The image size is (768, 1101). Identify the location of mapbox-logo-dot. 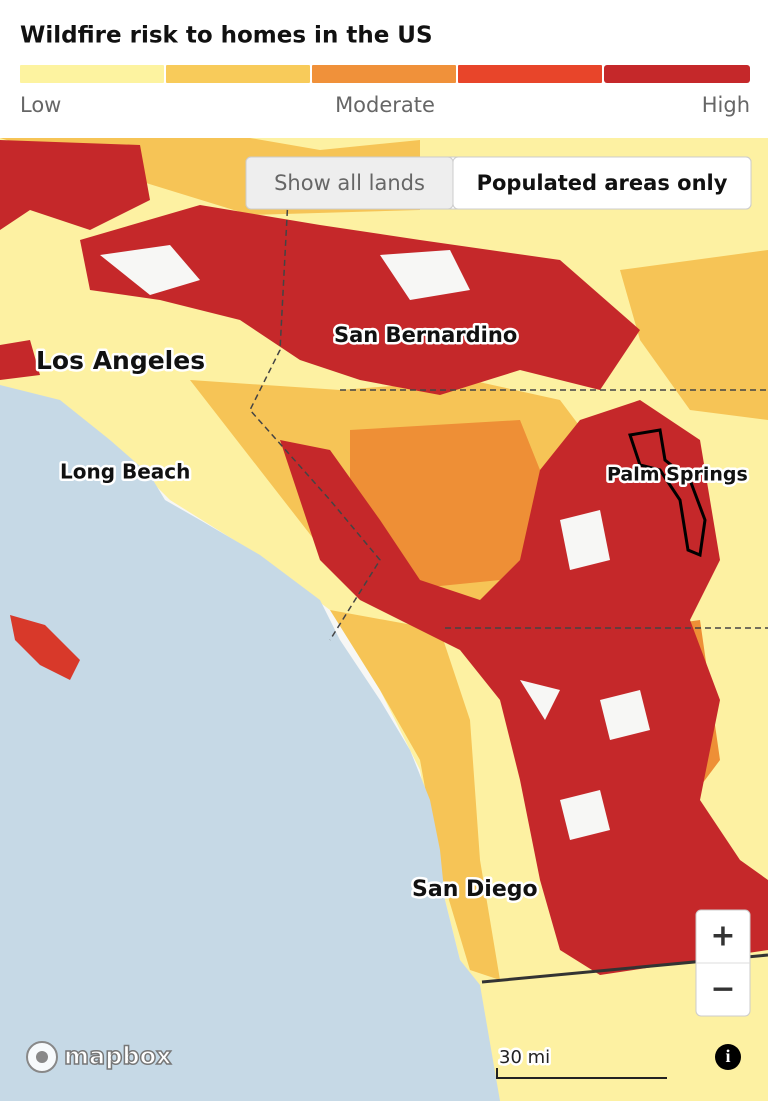
(42, 1057).